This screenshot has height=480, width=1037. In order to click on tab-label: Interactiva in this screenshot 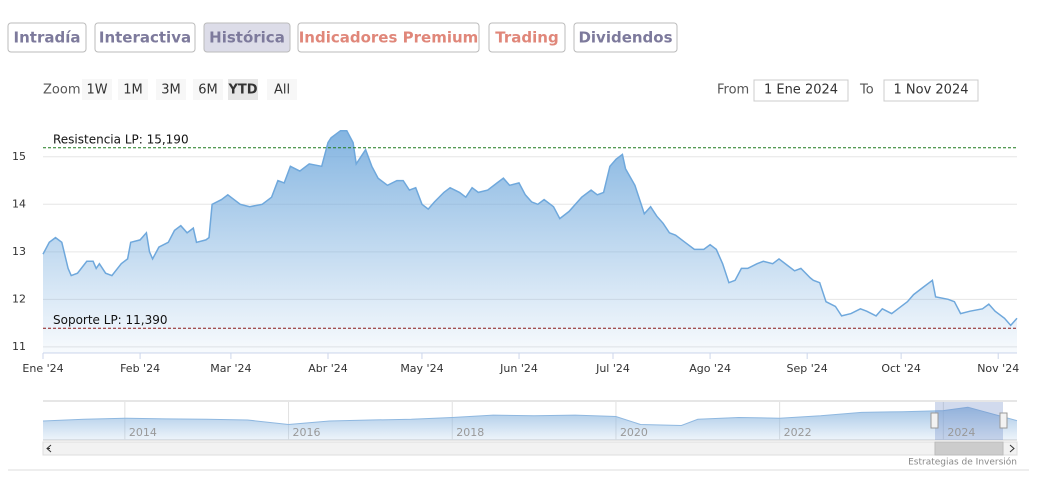, I will do `click(145, 38)`.